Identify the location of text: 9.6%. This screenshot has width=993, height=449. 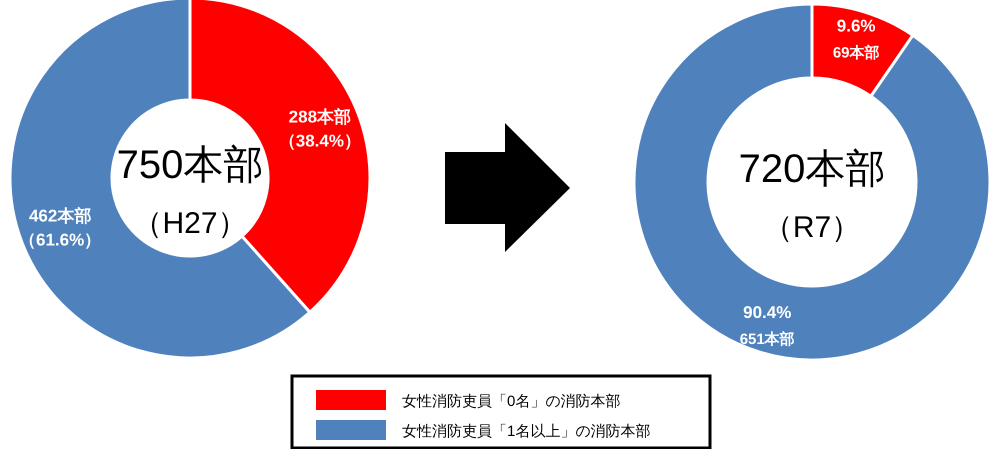
(856, 26).